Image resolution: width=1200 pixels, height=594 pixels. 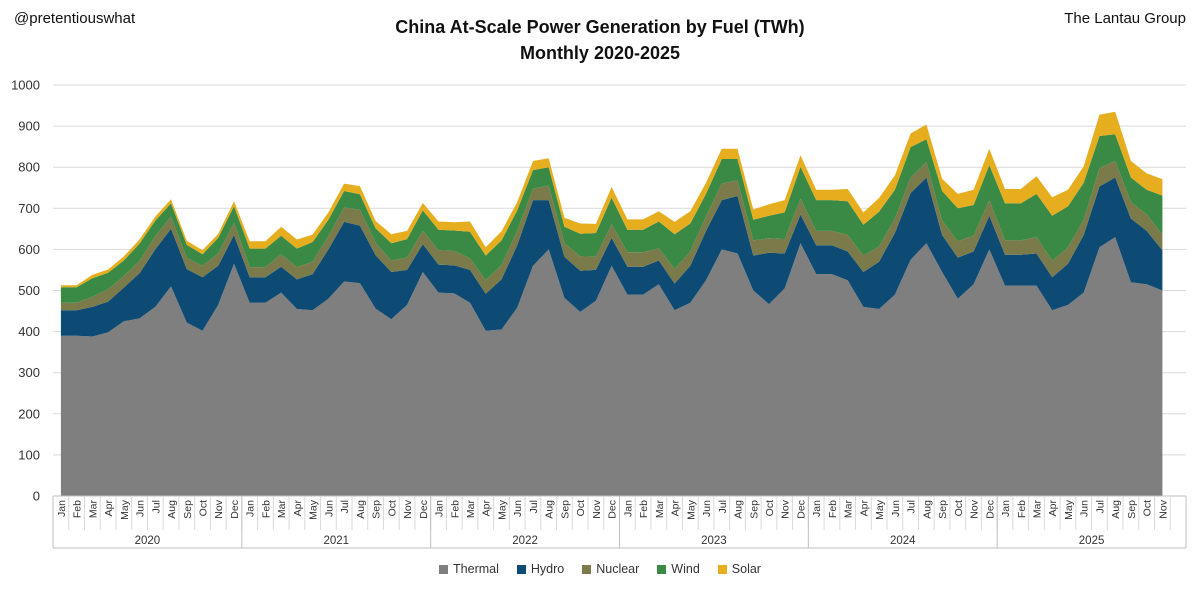 I want to click on y-tick-label: 400, so click(x=29, y=331).